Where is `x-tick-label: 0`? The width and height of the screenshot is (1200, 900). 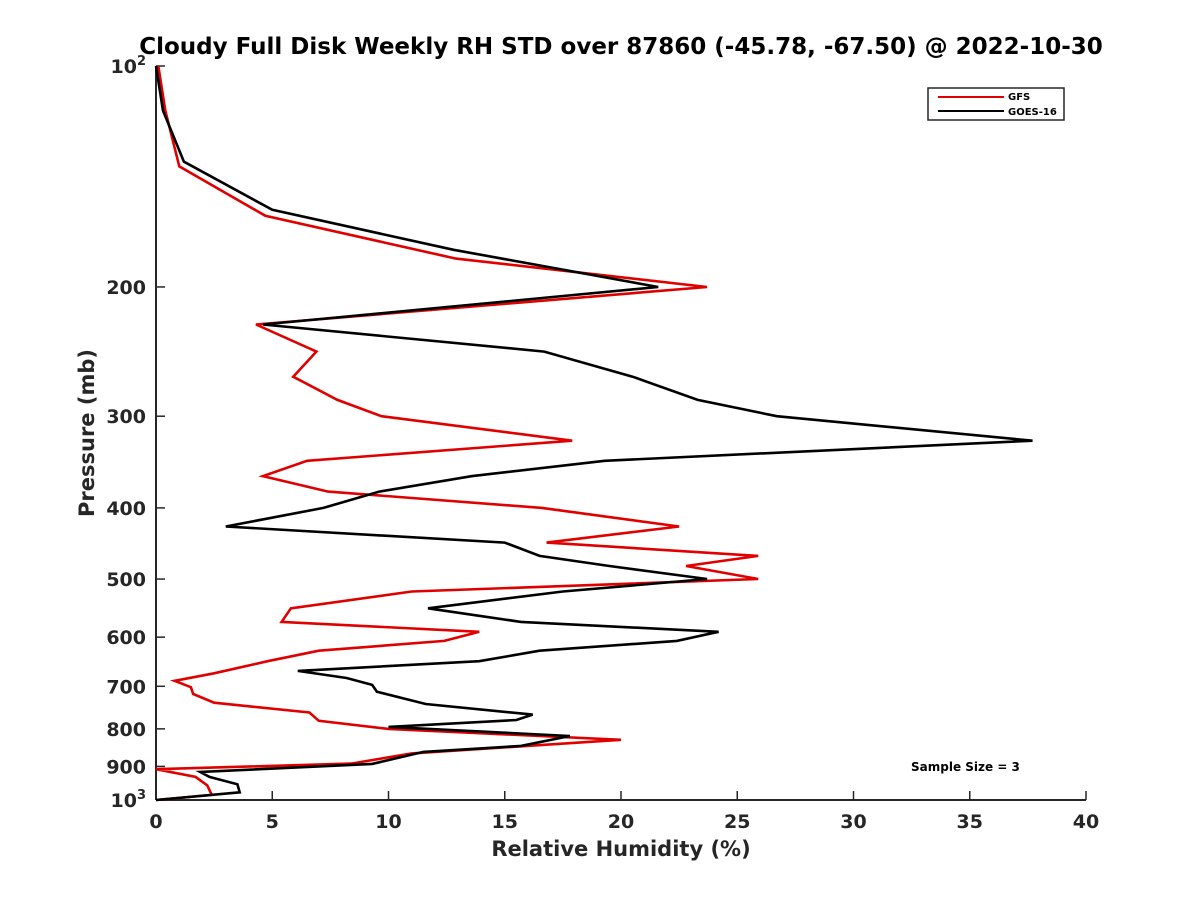 x-tick-label: 0 is located at coordinates (155, 822).